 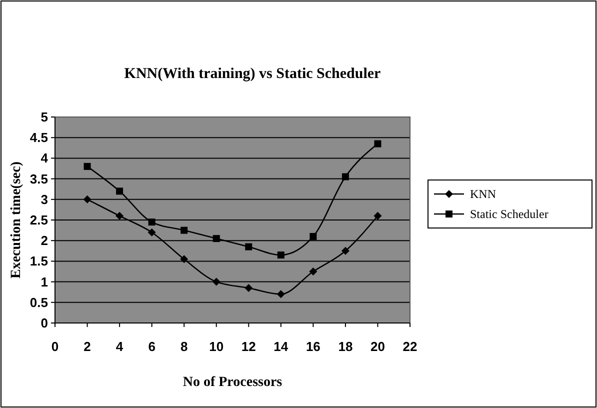 What do you see at coordinates (216, 346) in the screenshot?
I see `x-tick-label: 10` at bounding box center [216, 346].